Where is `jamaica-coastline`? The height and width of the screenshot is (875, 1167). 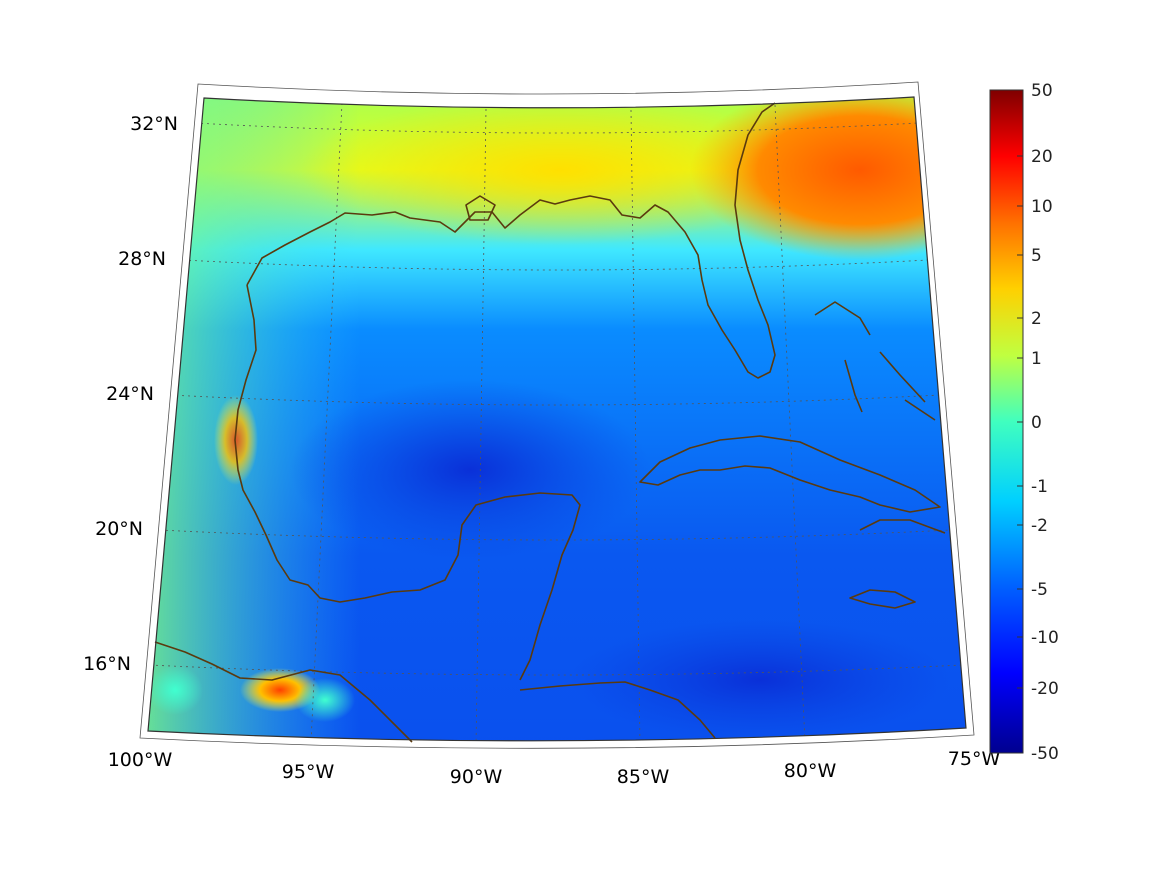
jamaica-coastline is located at coordinates (882, 599).